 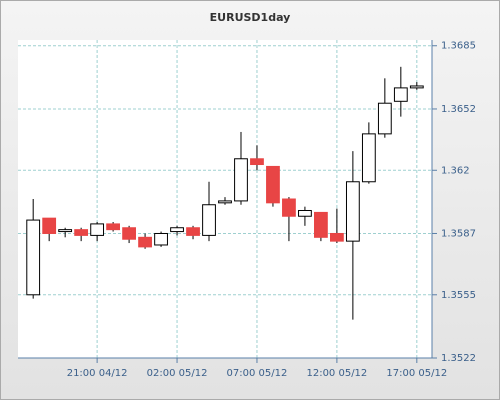 I want to click on chart-title: EURUSD1day, so click(x=250, y=17).